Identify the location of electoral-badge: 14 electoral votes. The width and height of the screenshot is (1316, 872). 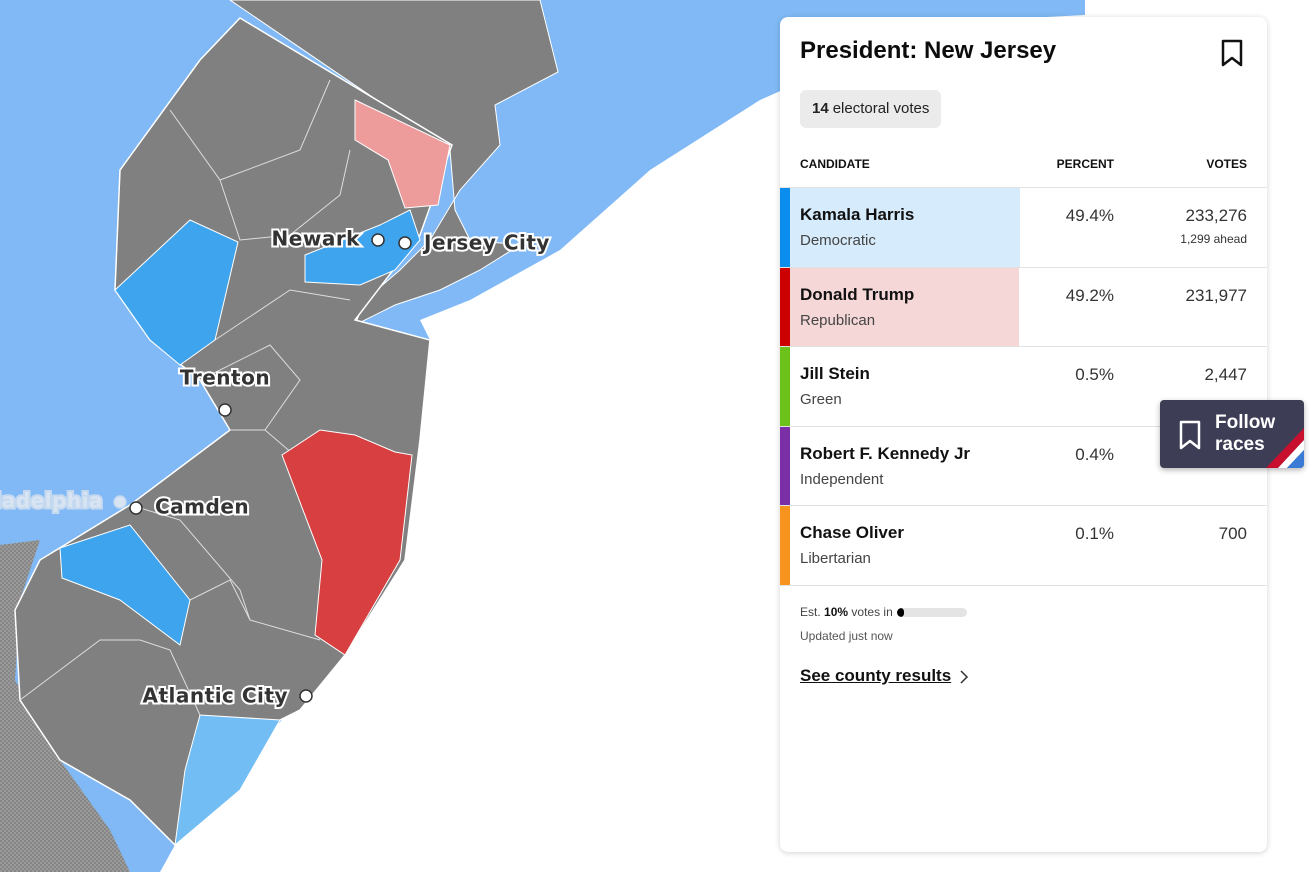
(871, 109).